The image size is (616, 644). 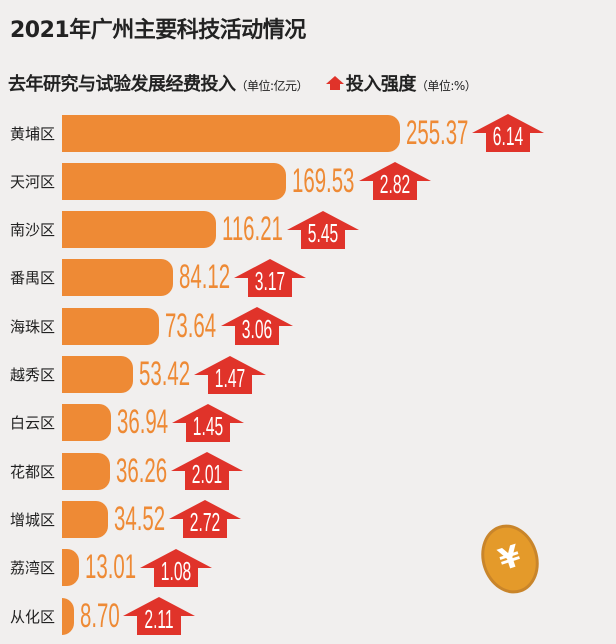 I want to click on bar-row: 南沙区 116.21 5.45, so click(x=179, y=229).